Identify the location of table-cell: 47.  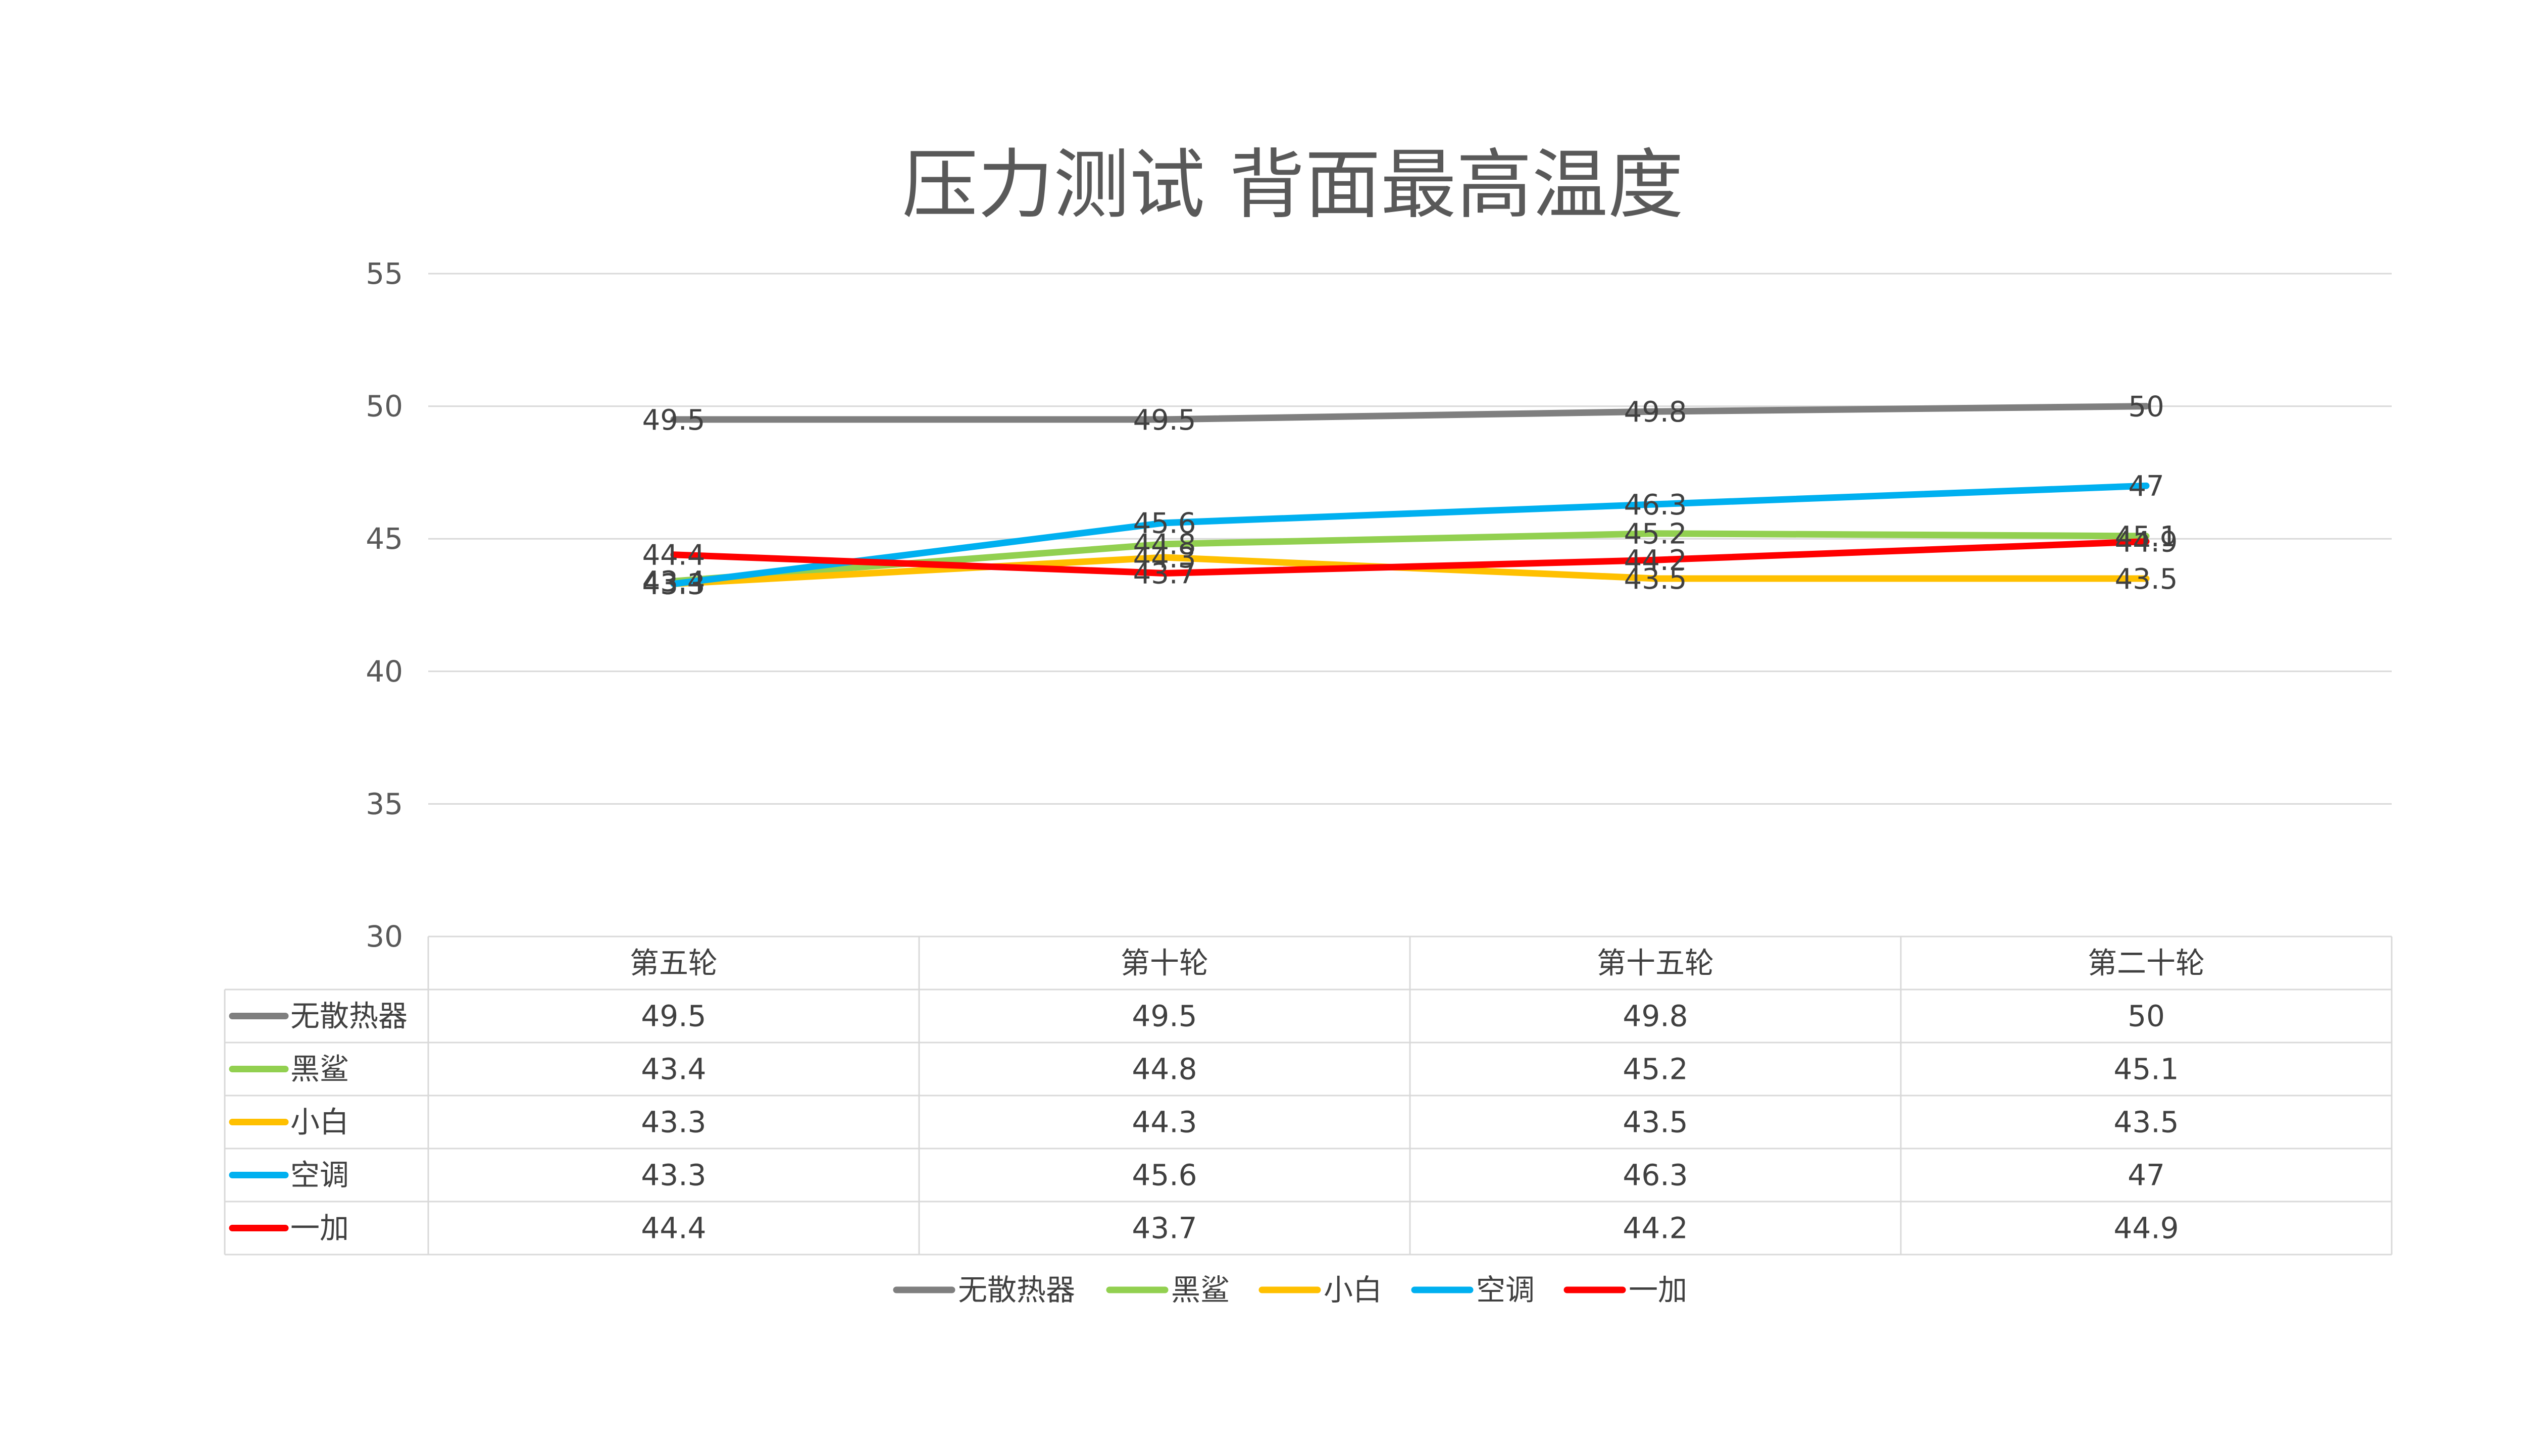
(2146, 1175).